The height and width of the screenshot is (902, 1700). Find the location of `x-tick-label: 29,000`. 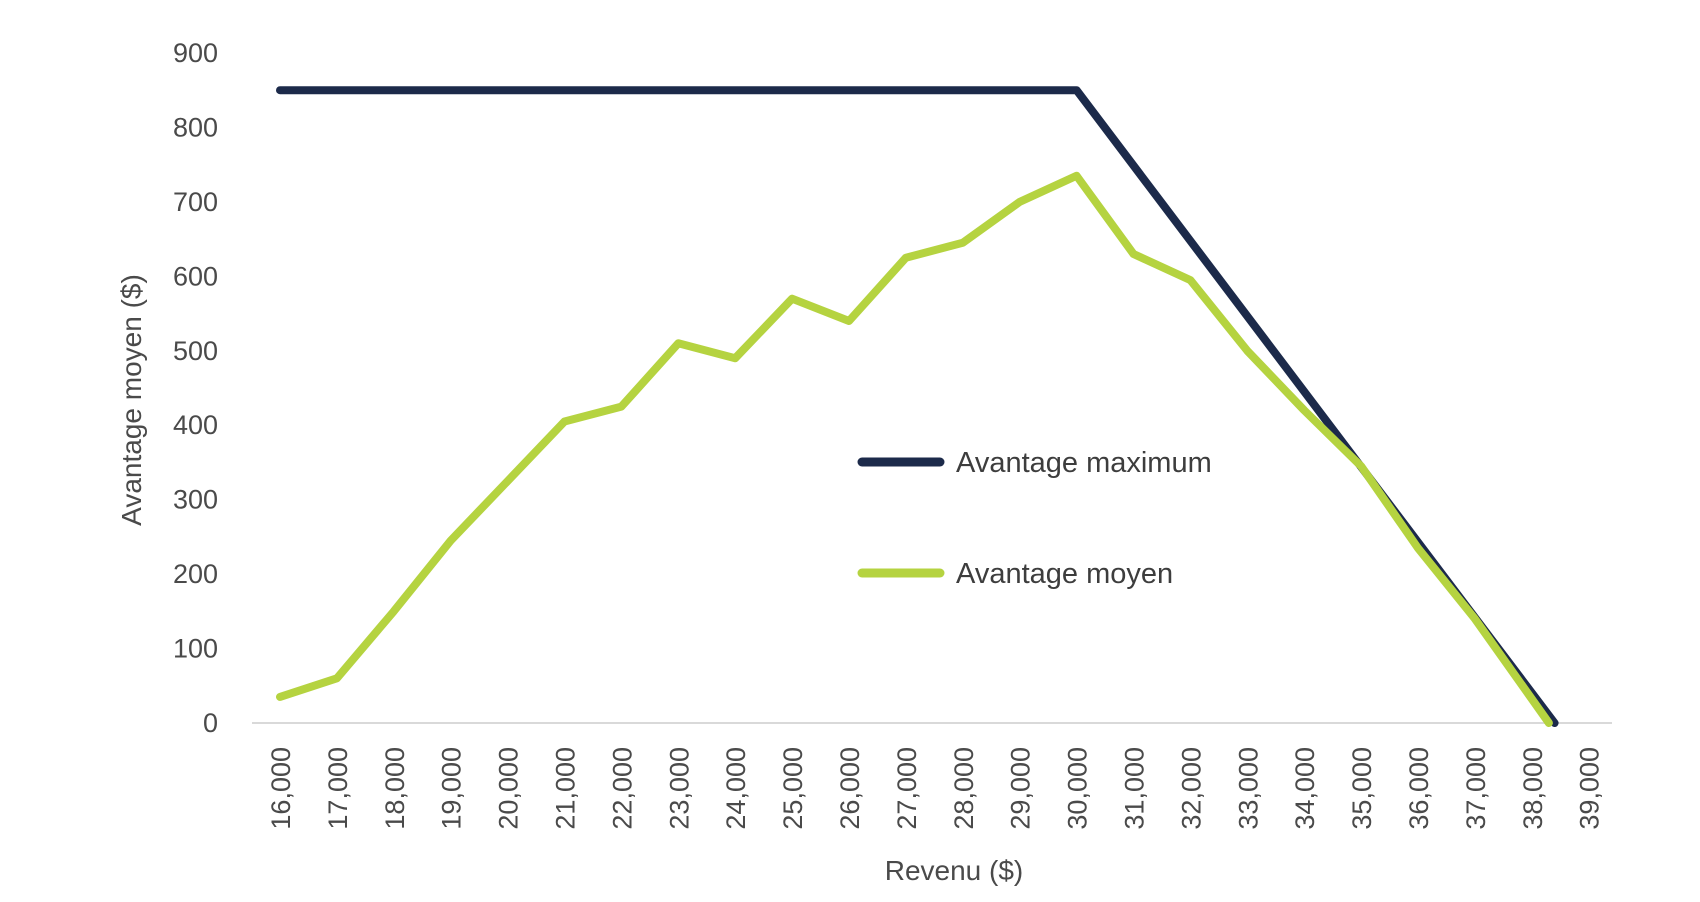

x-tick-label: 29,000 is located at coordinates (1021, 788).